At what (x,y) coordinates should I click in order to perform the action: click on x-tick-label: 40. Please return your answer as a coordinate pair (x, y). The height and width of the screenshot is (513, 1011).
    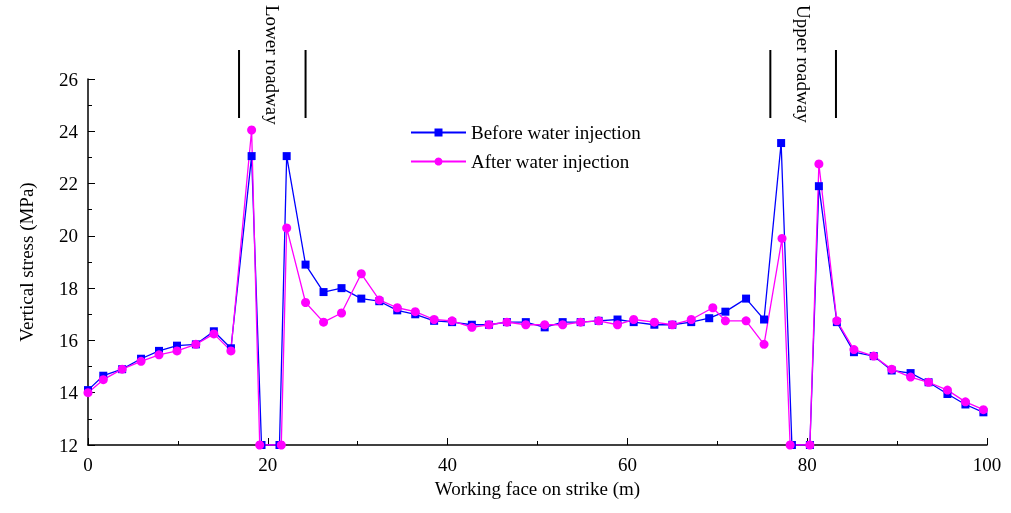
    Looking at the image, I should click on (448, 464).